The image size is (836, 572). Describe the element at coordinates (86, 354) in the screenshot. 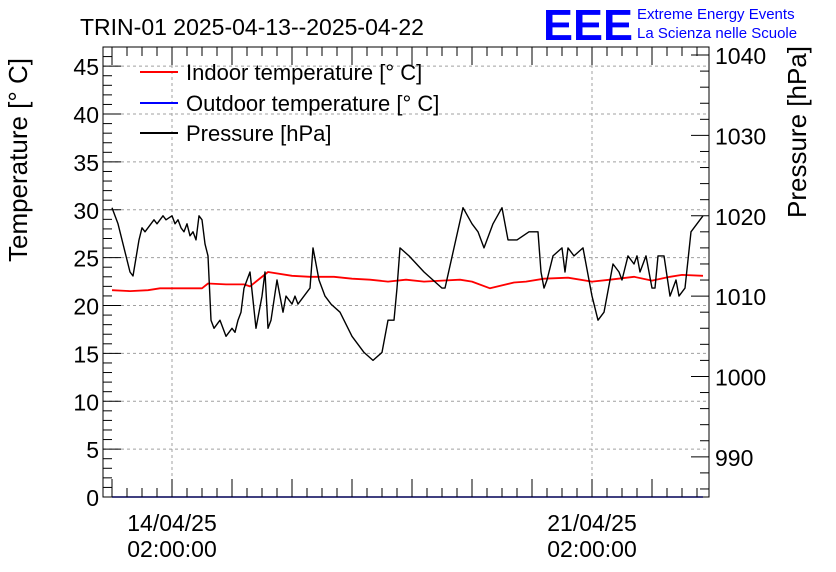

I see `y-tick-label: 15` at that location.